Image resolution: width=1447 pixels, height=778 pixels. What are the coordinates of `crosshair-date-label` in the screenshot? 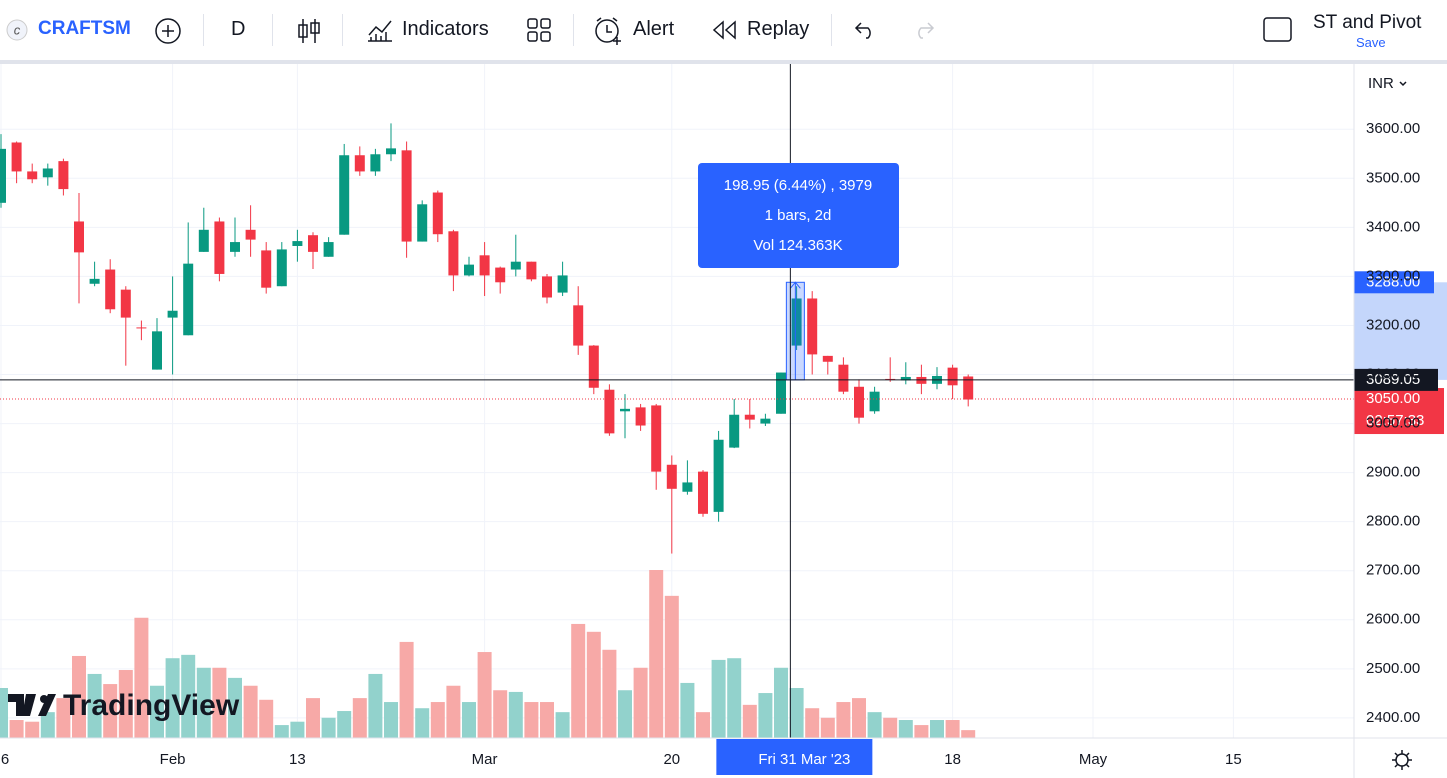 It's located at (794, 757).